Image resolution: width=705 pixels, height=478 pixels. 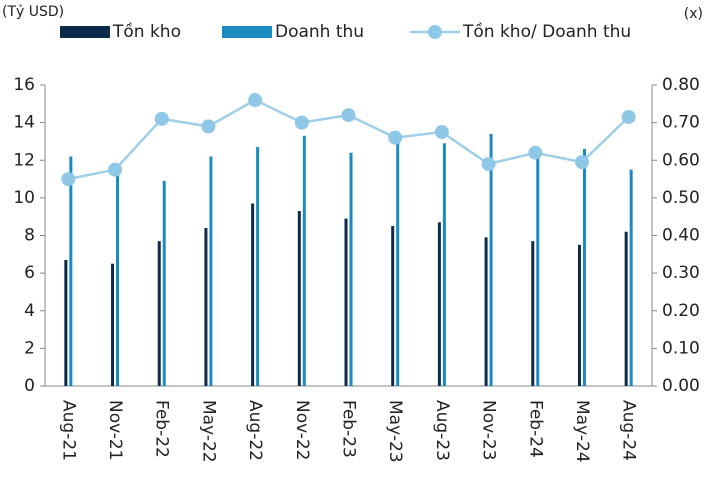 I want to click on y2-tick-label: 0.10, so click(x=681, y=348).